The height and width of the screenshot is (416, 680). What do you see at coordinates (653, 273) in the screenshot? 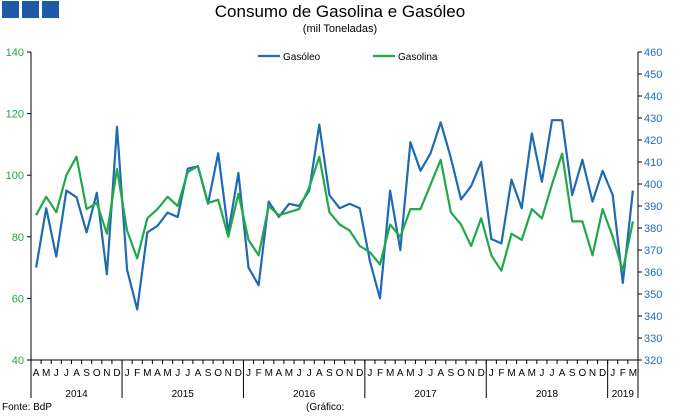
I see `right-tick-label: 360` at bounding box center [653, 273].